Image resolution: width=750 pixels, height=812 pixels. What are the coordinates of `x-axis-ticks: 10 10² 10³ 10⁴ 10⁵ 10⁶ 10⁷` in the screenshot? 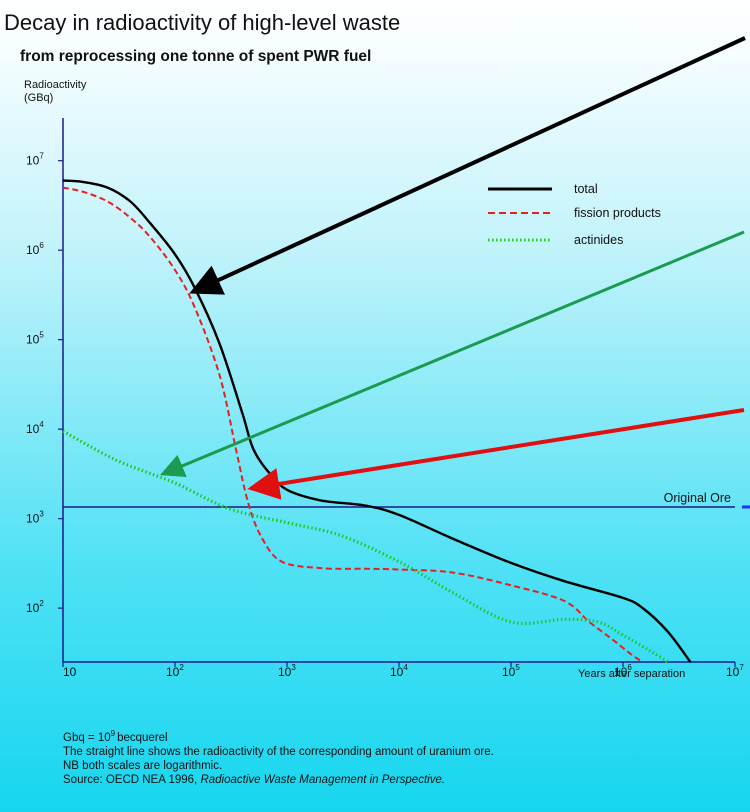 It's located at (403, 670).